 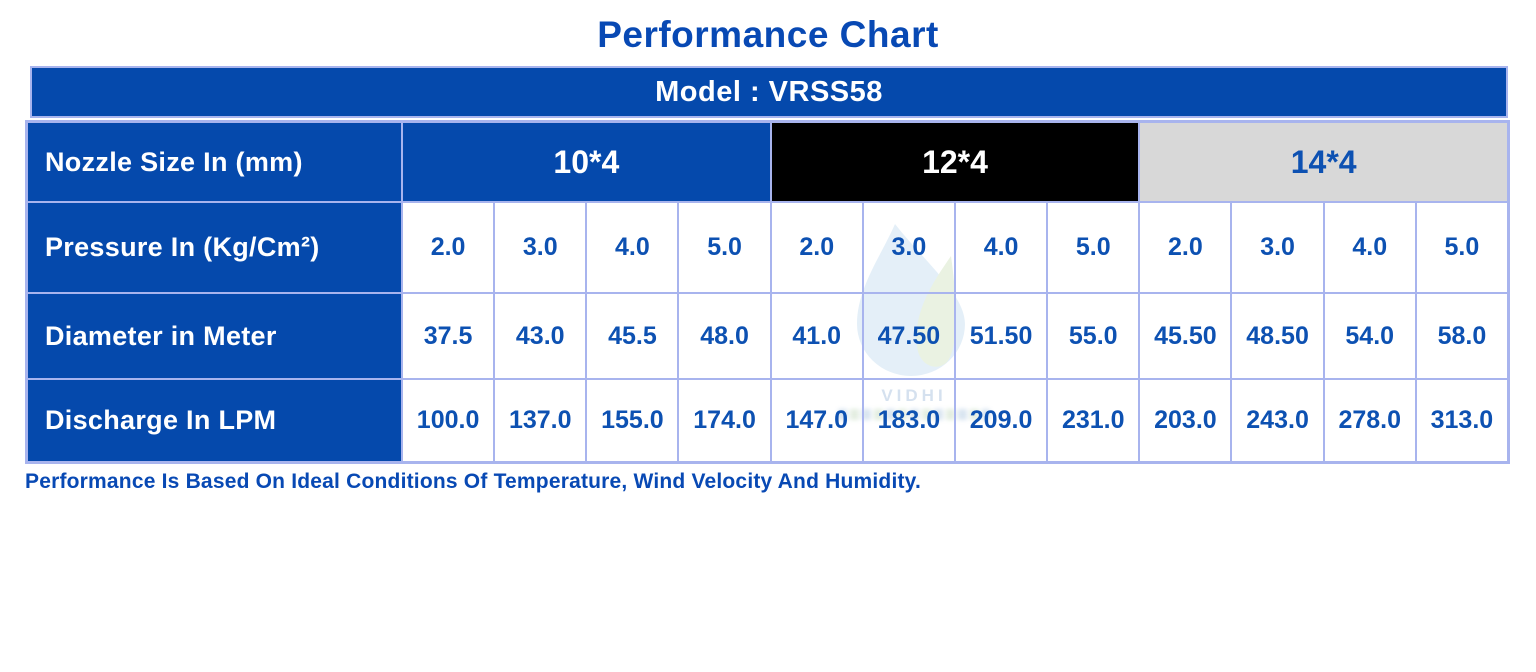 What do you see at coordinates (447, 335) in the screenshot?
I see `diameter-value-cell: 37.5` at bounding box center [447, 335].